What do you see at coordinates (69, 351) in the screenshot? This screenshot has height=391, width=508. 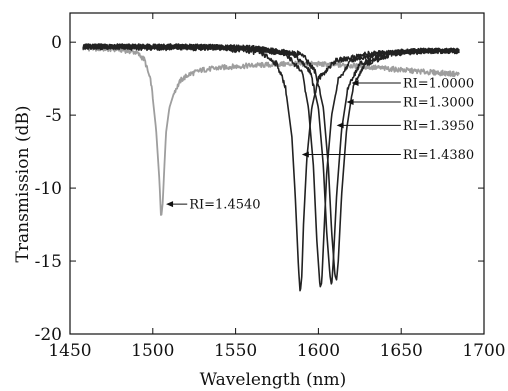 I see `x-tick-label: 1450` at bounding box center [69, 351].